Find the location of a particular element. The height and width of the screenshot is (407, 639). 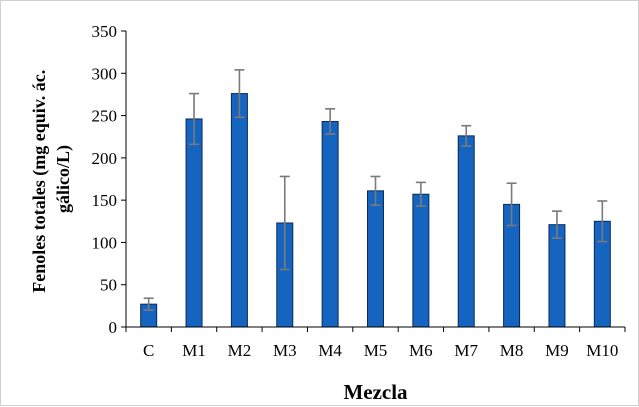

error-bar-C is located at coordinates (148, 304).